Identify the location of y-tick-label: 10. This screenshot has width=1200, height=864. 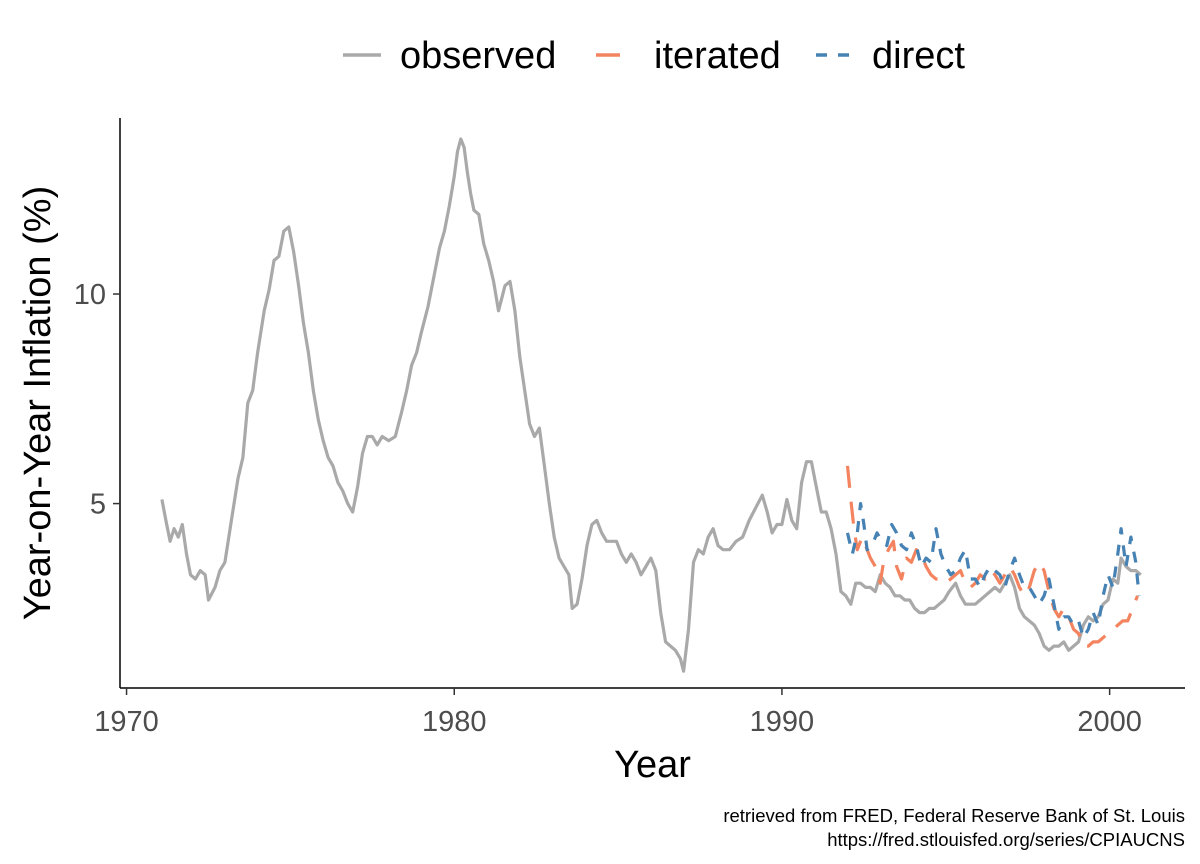
(90, 295).